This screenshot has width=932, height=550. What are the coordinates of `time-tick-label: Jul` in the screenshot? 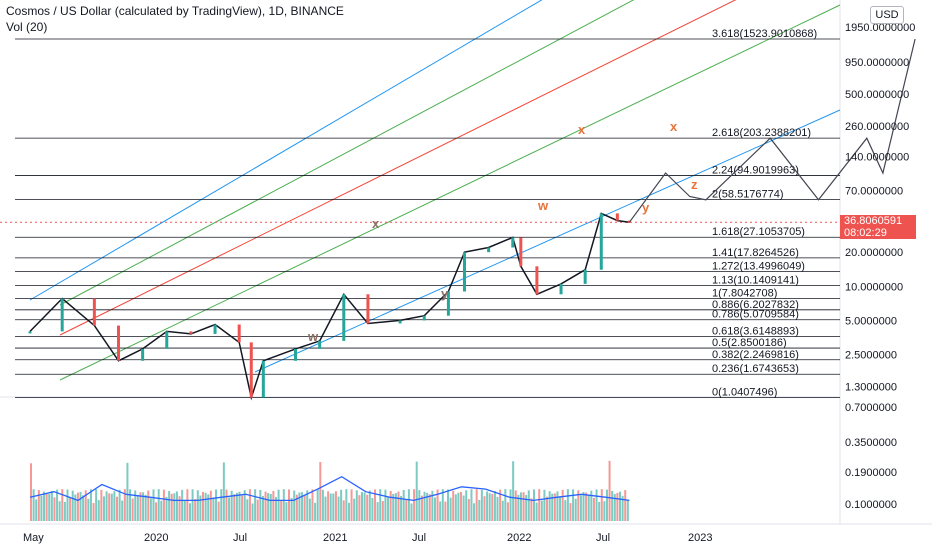 It's located at (603, 538).